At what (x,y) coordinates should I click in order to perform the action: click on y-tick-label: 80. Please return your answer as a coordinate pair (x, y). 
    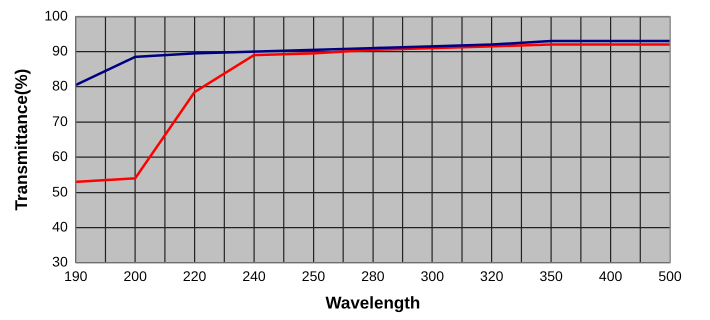
    Looking at the image, I should click on (60, 86).